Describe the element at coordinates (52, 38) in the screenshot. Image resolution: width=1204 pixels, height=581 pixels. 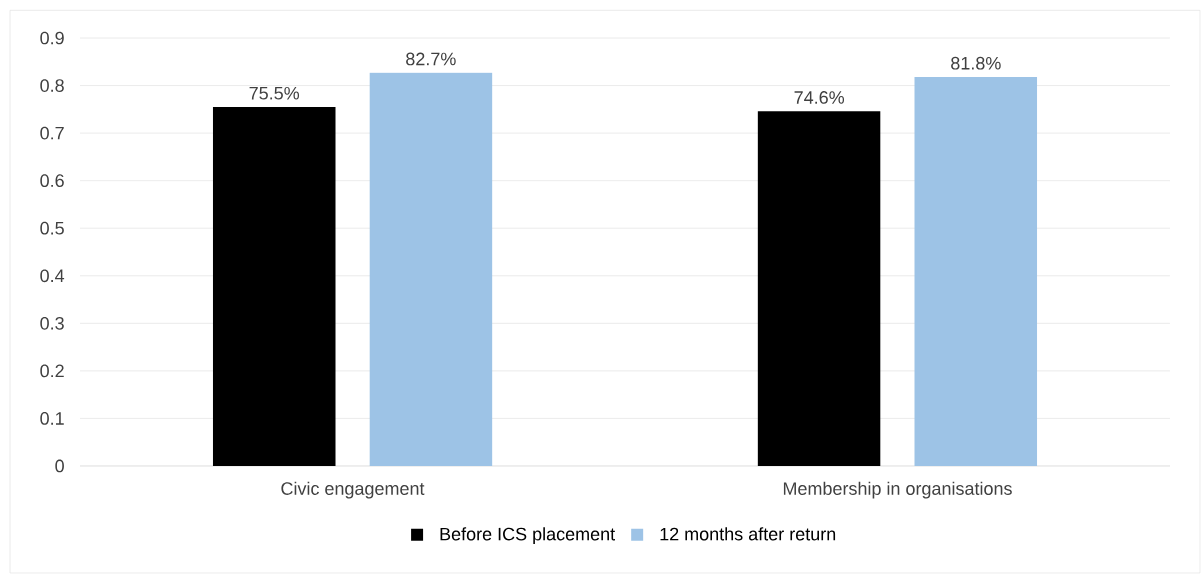
I see `y-tick-label: 0.9` at that location.